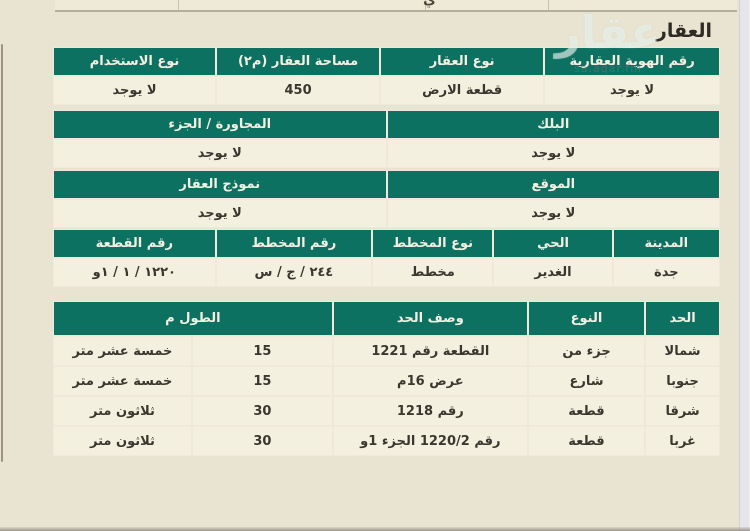 The image size is (750, 531). I want to click on header-usage-type: نوع الاستخدام, so click(135, 61).